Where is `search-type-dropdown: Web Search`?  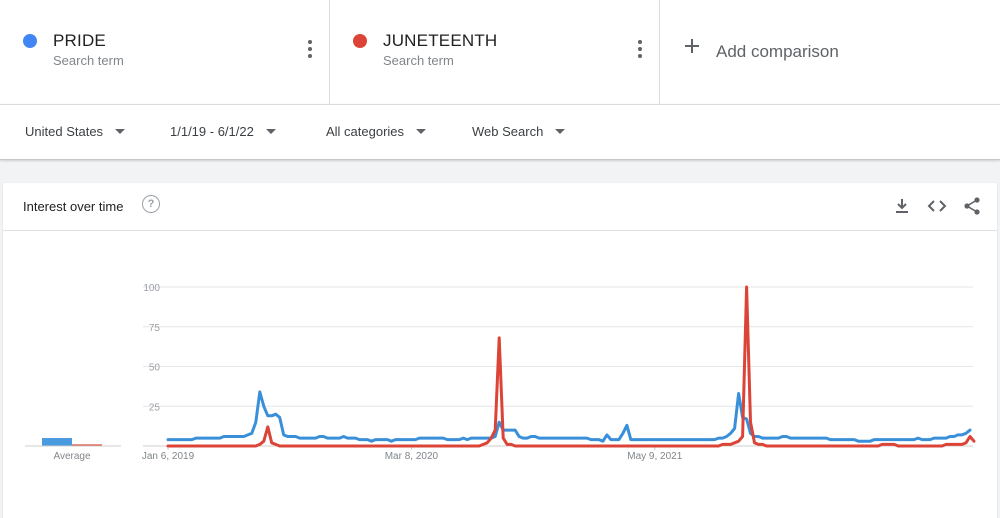 search-type-dropdown: Web Search is located at coordinates (518, 131).